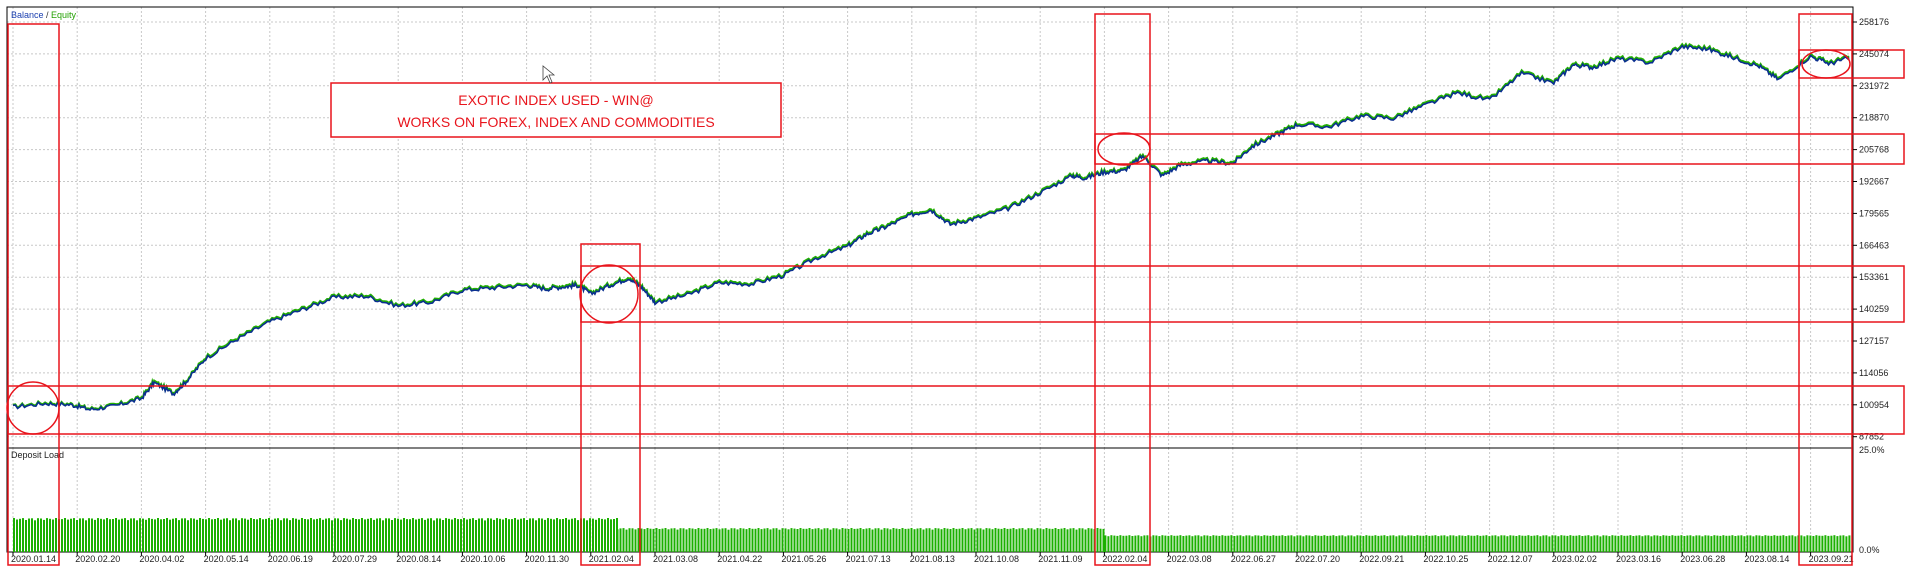  Describe the element at coordinates (555, 100) in the screenshot. I see `annotation-line-1: EXOTIC INDEX USED - WIN@` at that location.